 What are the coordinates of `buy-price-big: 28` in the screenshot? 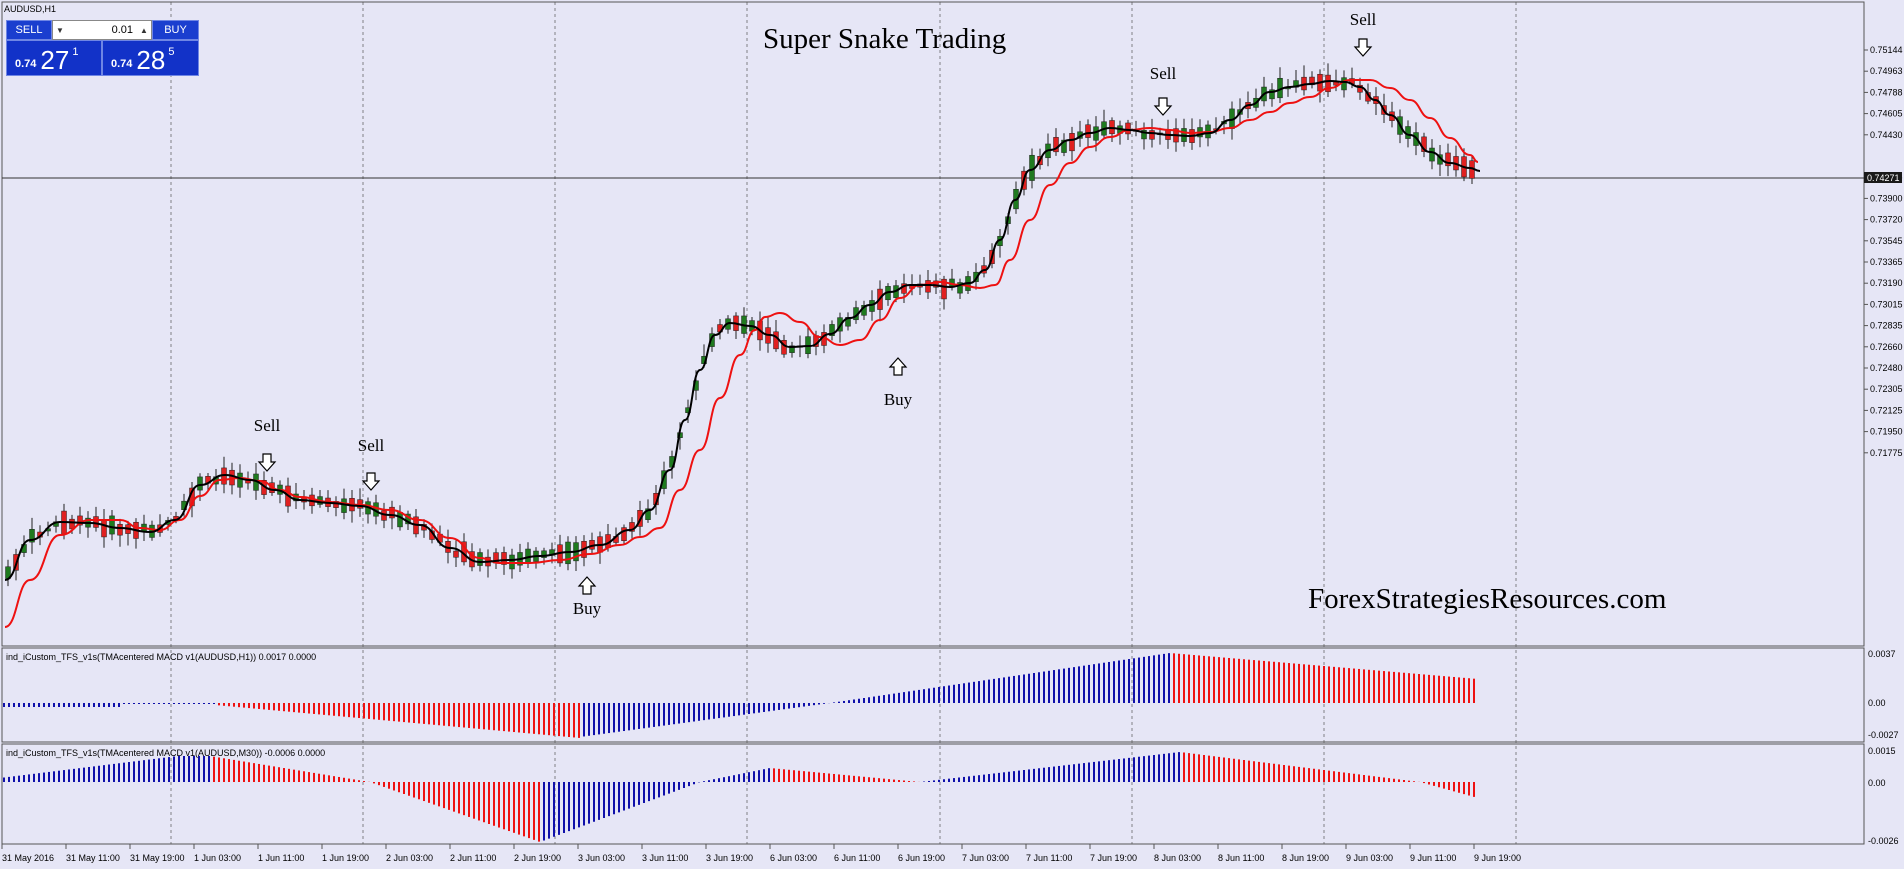 It's located at (151, 60).